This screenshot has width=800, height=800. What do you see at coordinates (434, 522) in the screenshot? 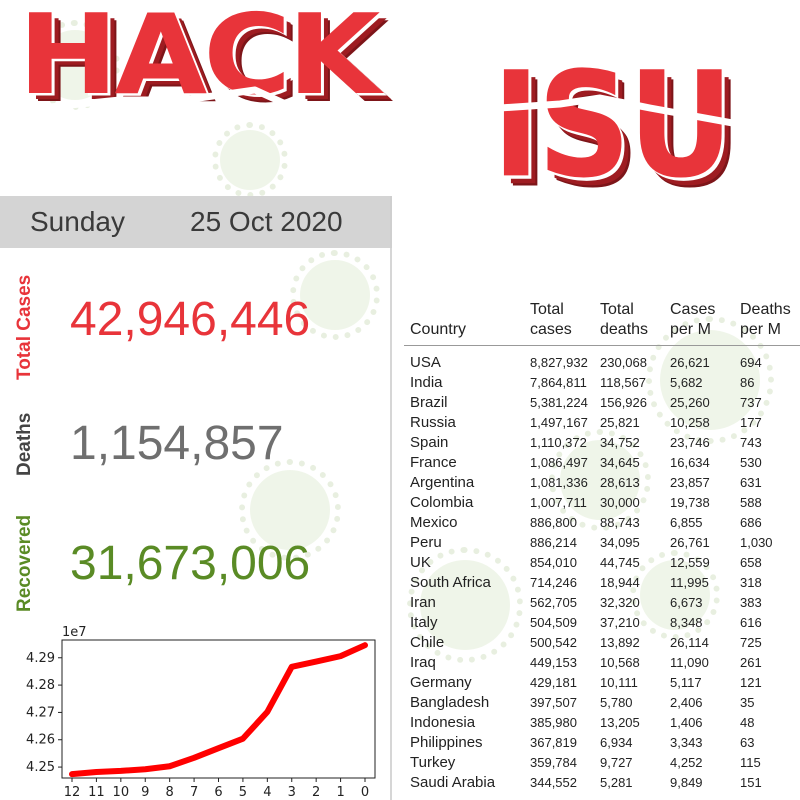
I see `country-cell: Mexico` at bounding box center [434, 522].